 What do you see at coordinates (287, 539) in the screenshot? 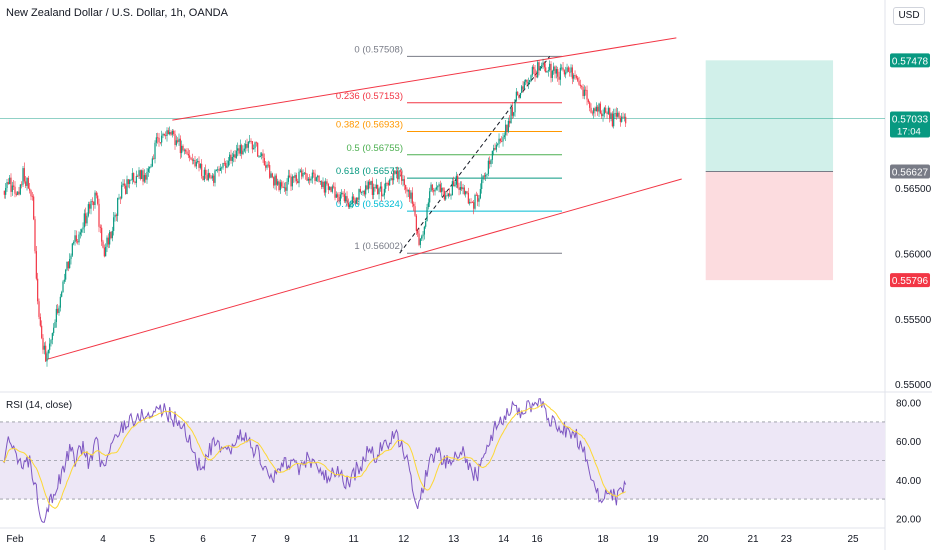
I see `time-tick-label: 9` at bounding box center [287, 539].